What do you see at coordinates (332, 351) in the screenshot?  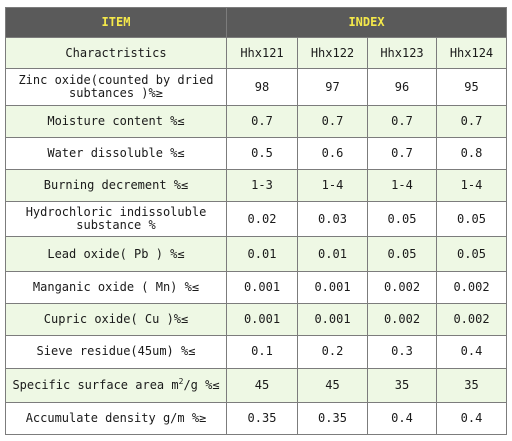 I see `row-value: 0.2` at bounding box center [332, 351].